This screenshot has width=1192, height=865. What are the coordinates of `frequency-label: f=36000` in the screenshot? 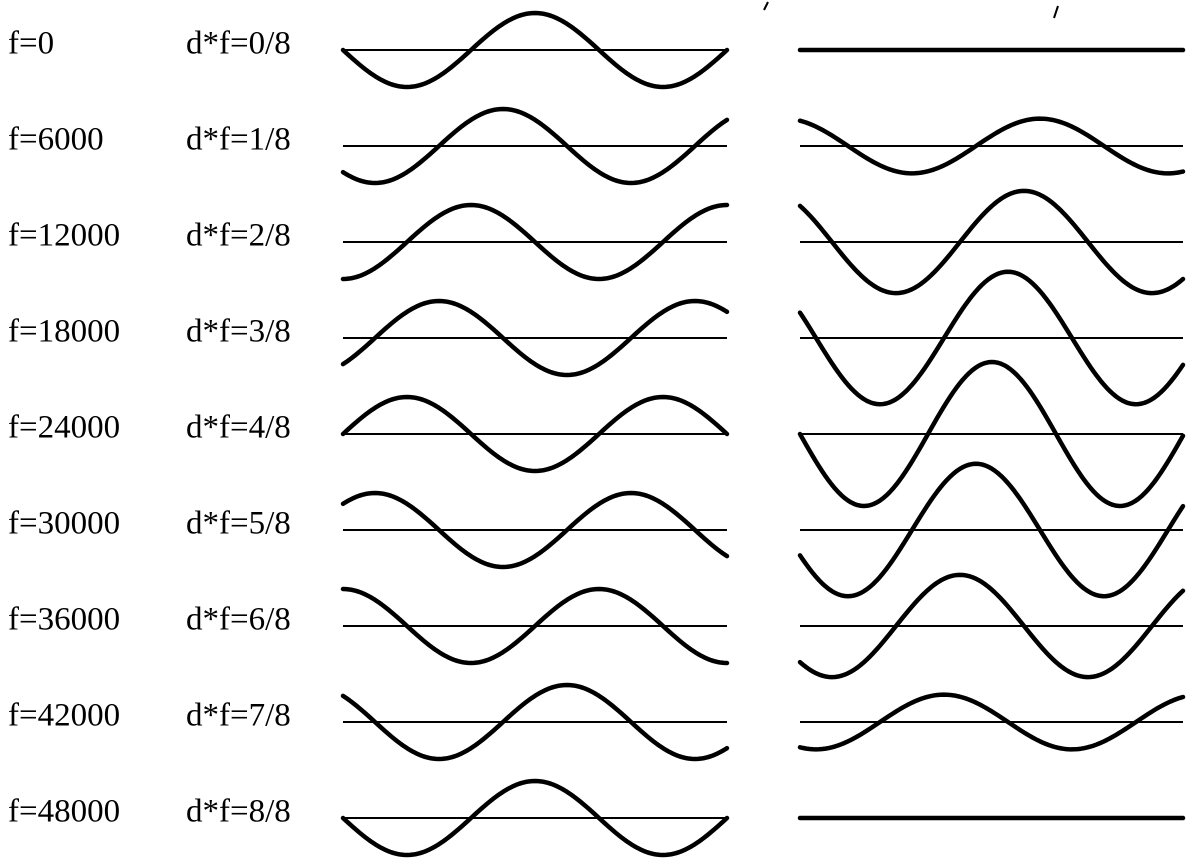 It's located at (64, 620).